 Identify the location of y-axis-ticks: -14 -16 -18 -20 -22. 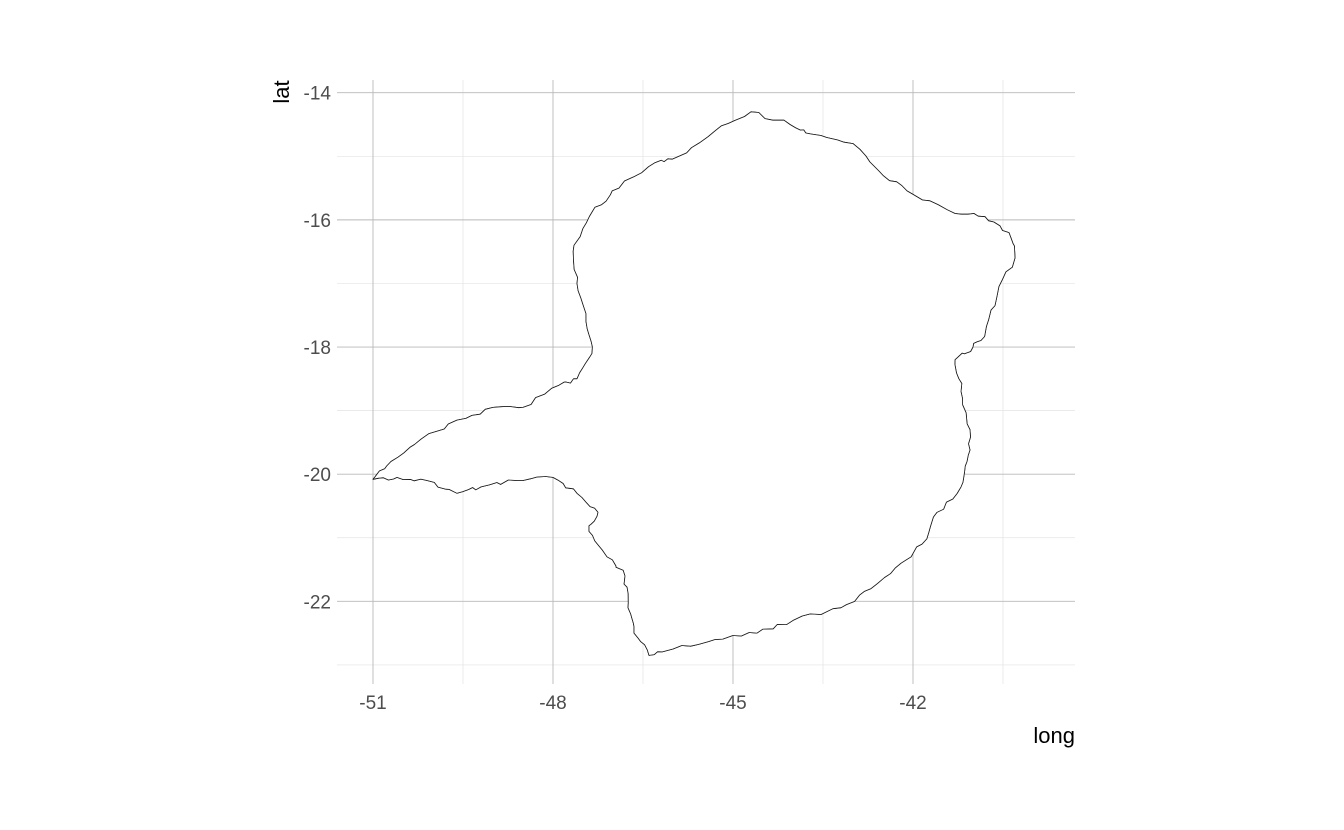
(318, 349).